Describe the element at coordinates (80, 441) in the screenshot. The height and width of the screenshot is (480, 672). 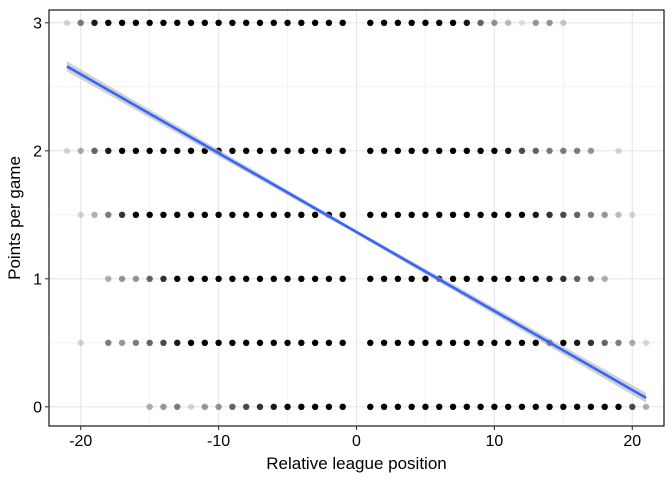
I see `x-tick-label: -20` at that location.